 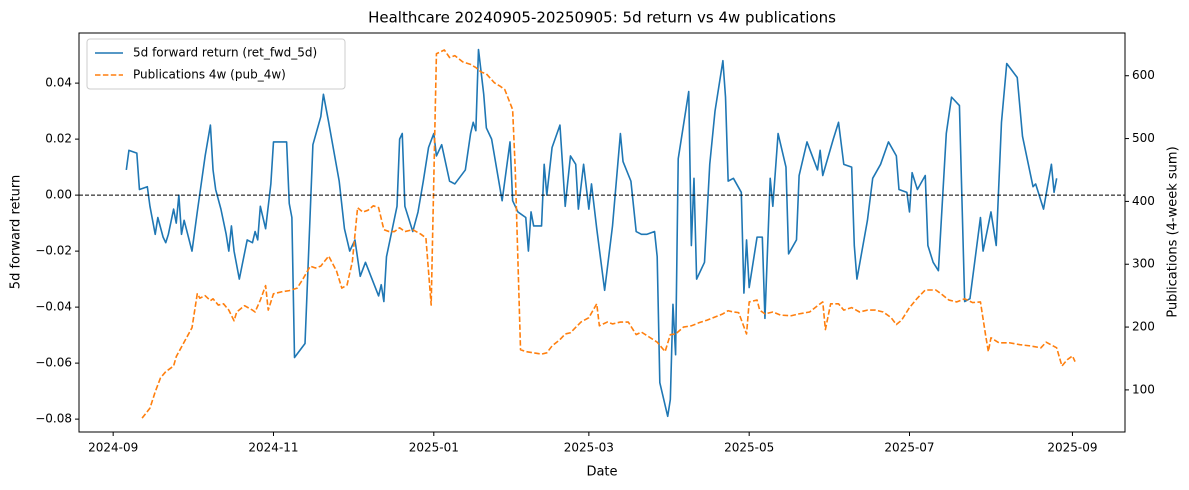 I want to click on x-tick-label: 2025-09, so click(x=1072, y=448).